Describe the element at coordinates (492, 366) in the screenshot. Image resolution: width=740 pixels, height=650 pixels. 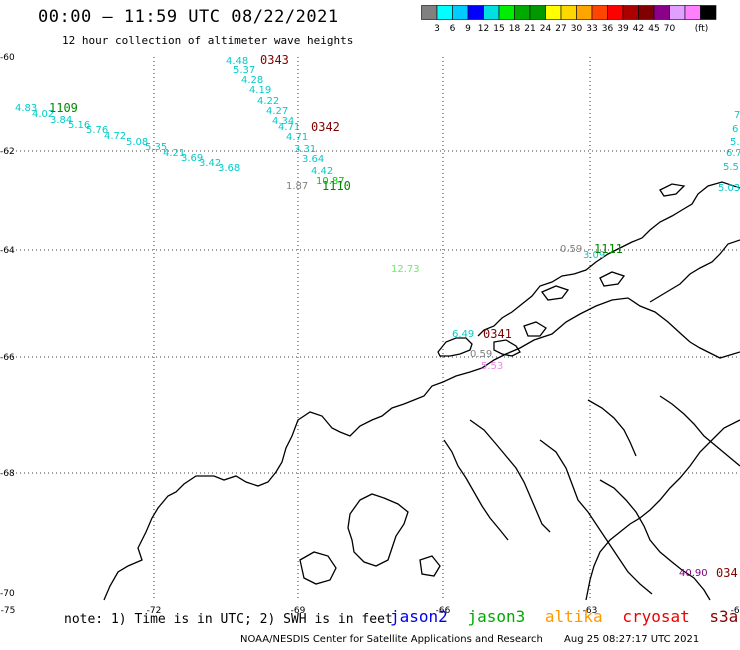
I see `wave-height-value: 5.53` at that location.